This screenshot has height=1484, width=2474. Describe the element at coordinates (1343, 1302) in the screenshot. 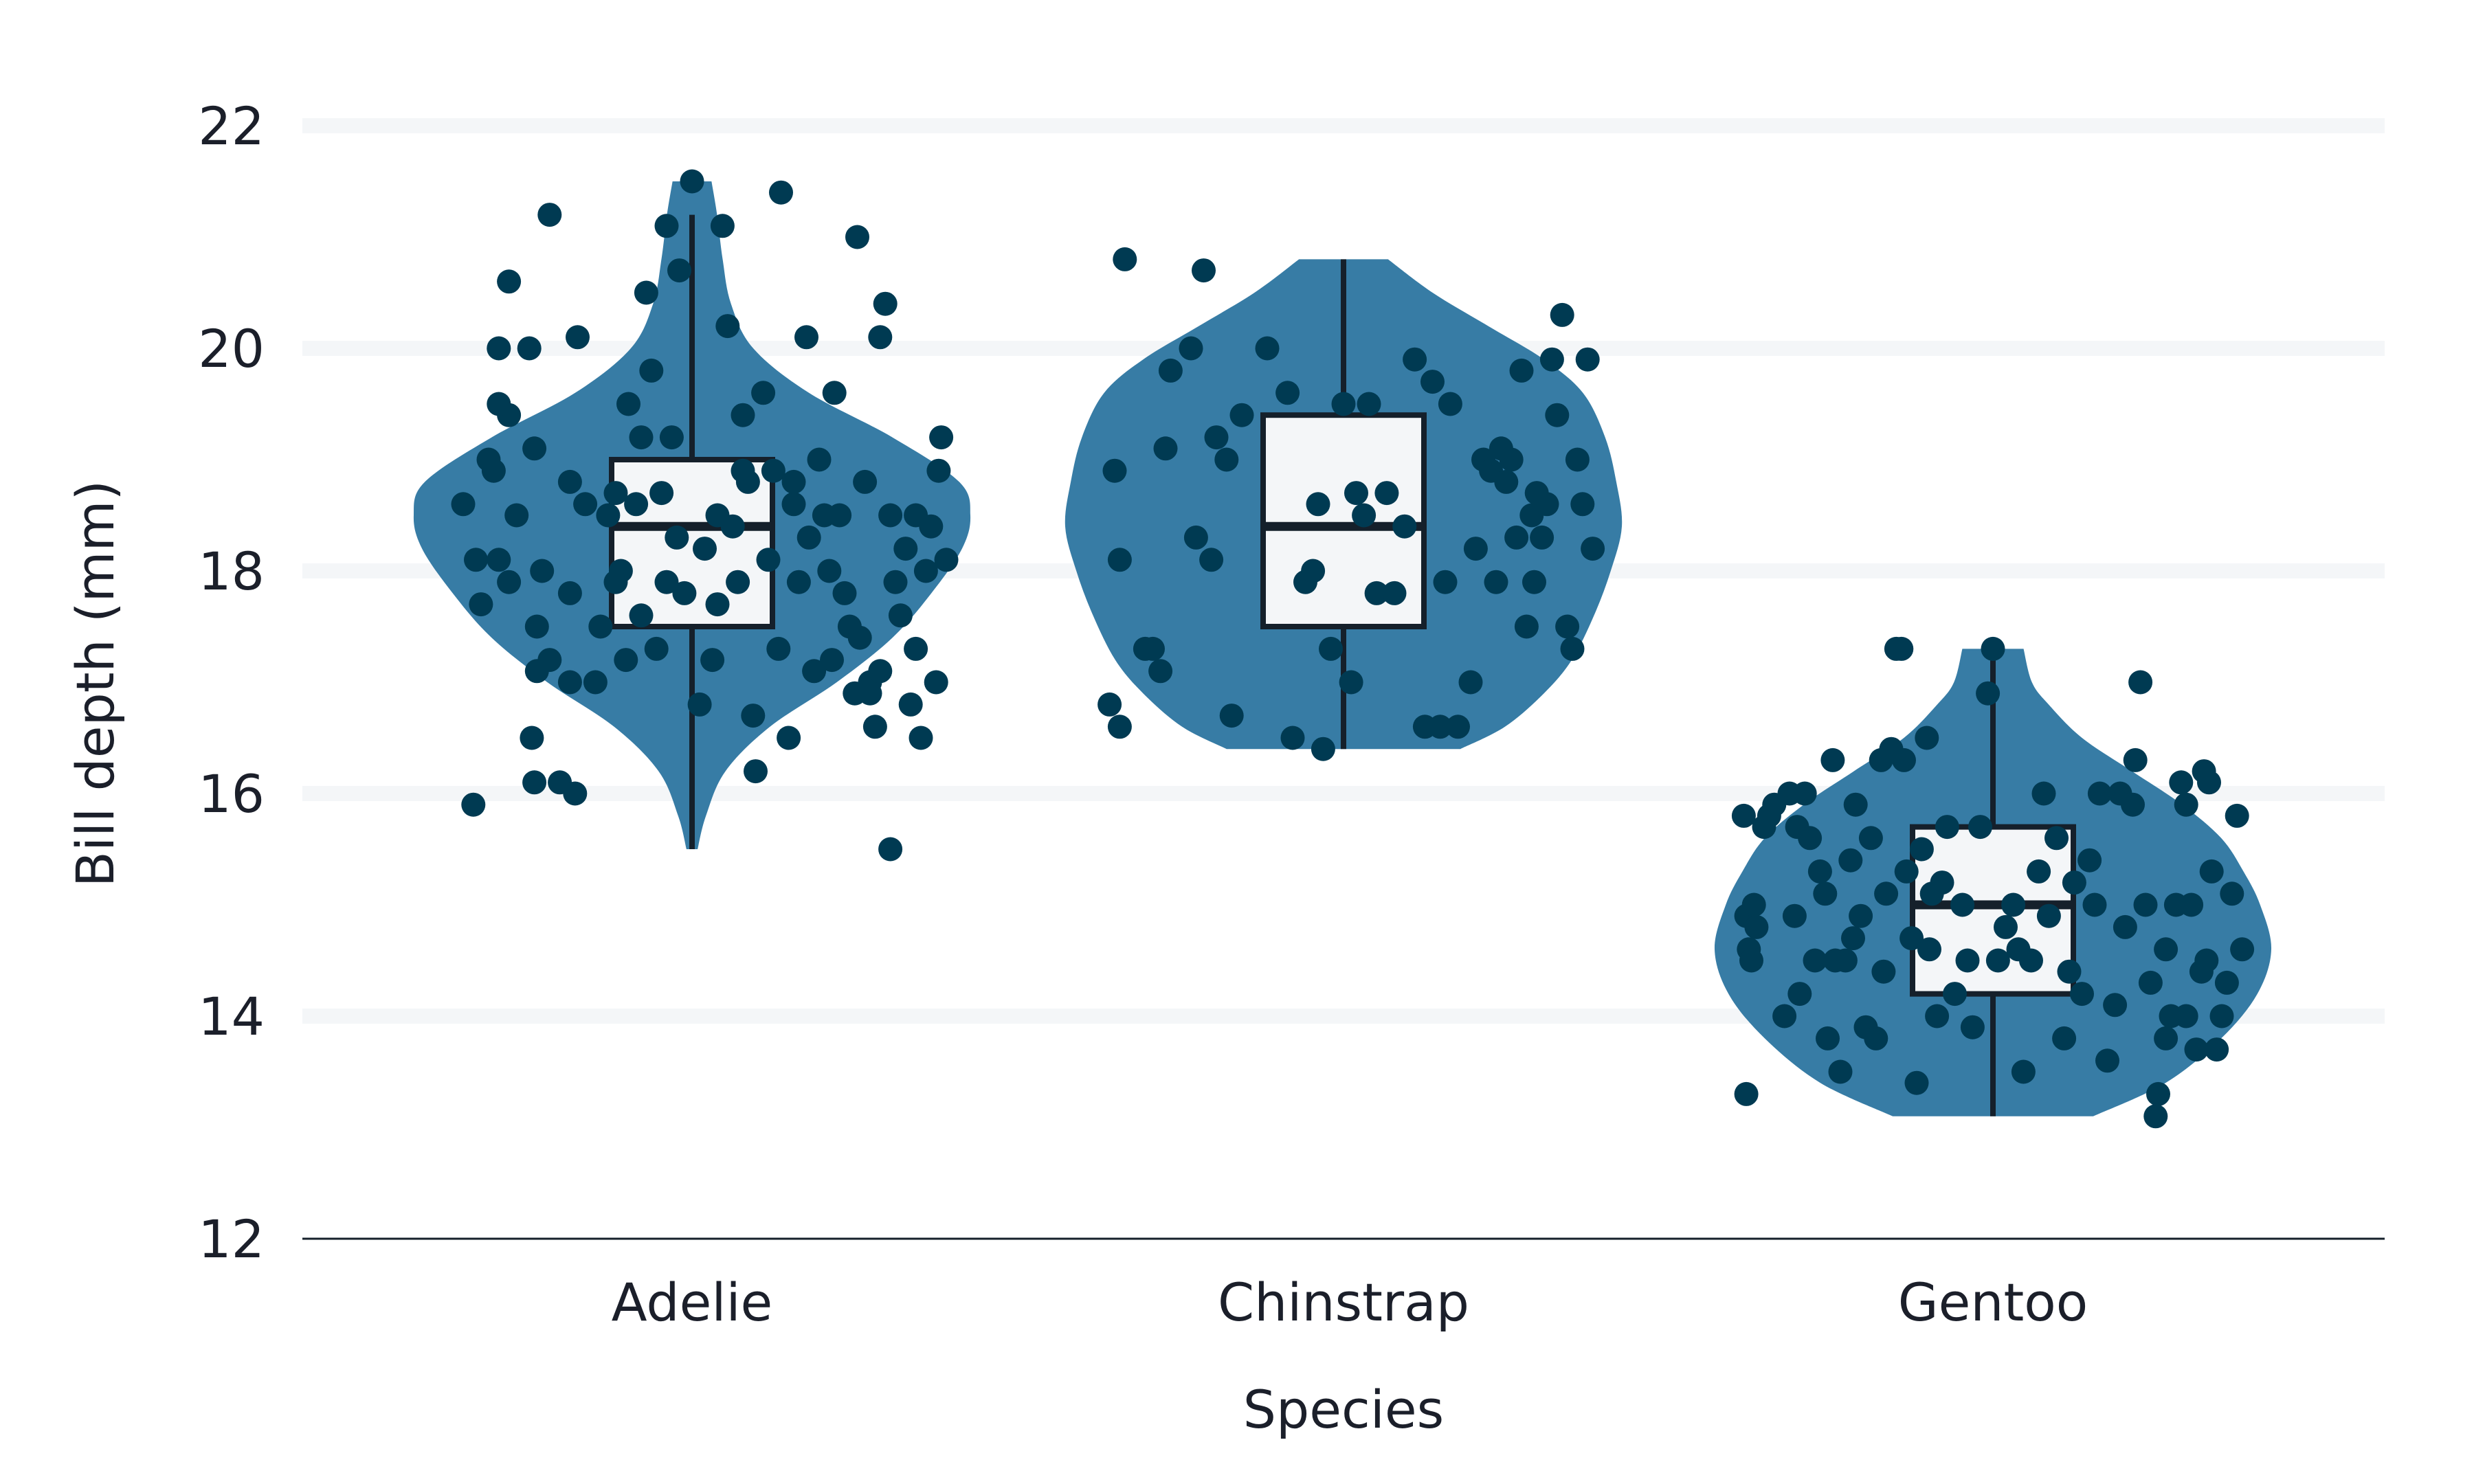

I see `x-tick-label-chinstrap: Chinstrap` at that location.